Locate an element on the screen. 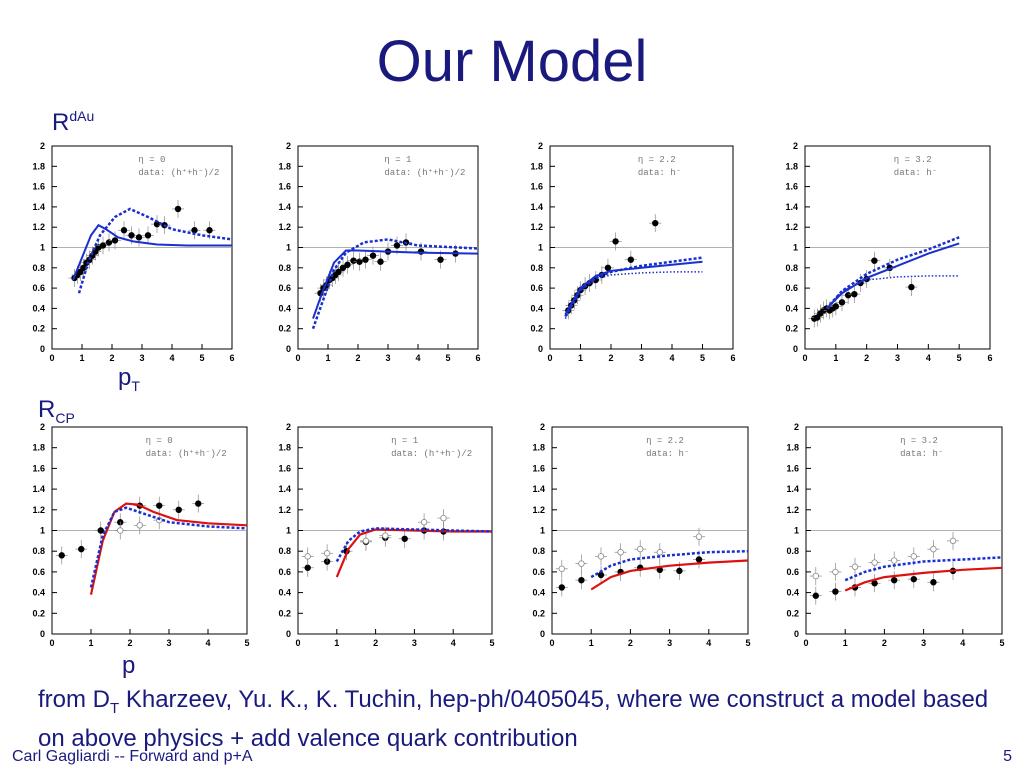 This screenshot has height=768, width=1024. plot-annotation: η = 2.2 is located at coordinates (657, 160).